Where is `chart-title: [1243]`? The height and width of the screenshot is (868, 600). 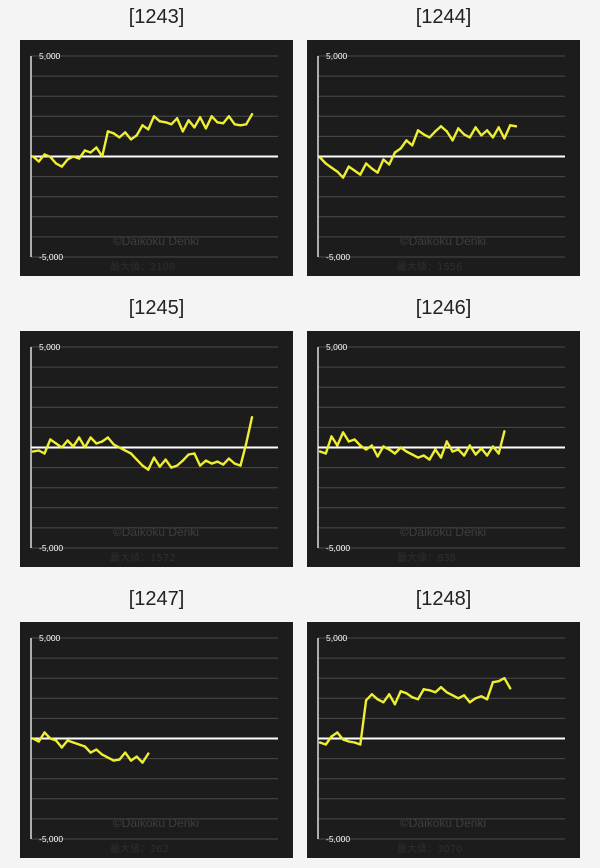 chart-title: [1243] is located at coordinates (156, 17).